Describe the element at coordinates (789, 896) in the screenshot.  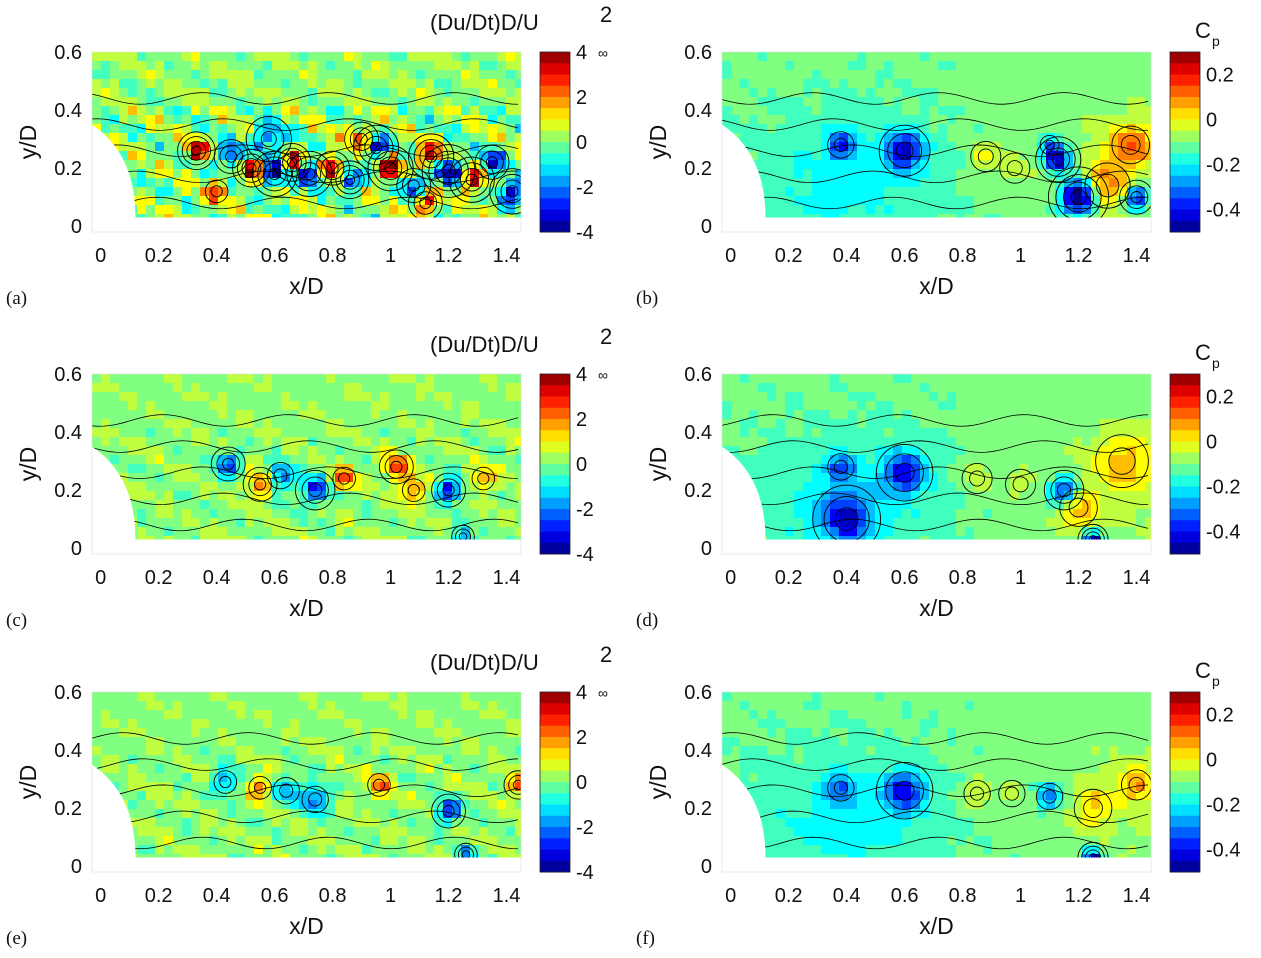
I see `x-tick-label: 0.2` at that location.